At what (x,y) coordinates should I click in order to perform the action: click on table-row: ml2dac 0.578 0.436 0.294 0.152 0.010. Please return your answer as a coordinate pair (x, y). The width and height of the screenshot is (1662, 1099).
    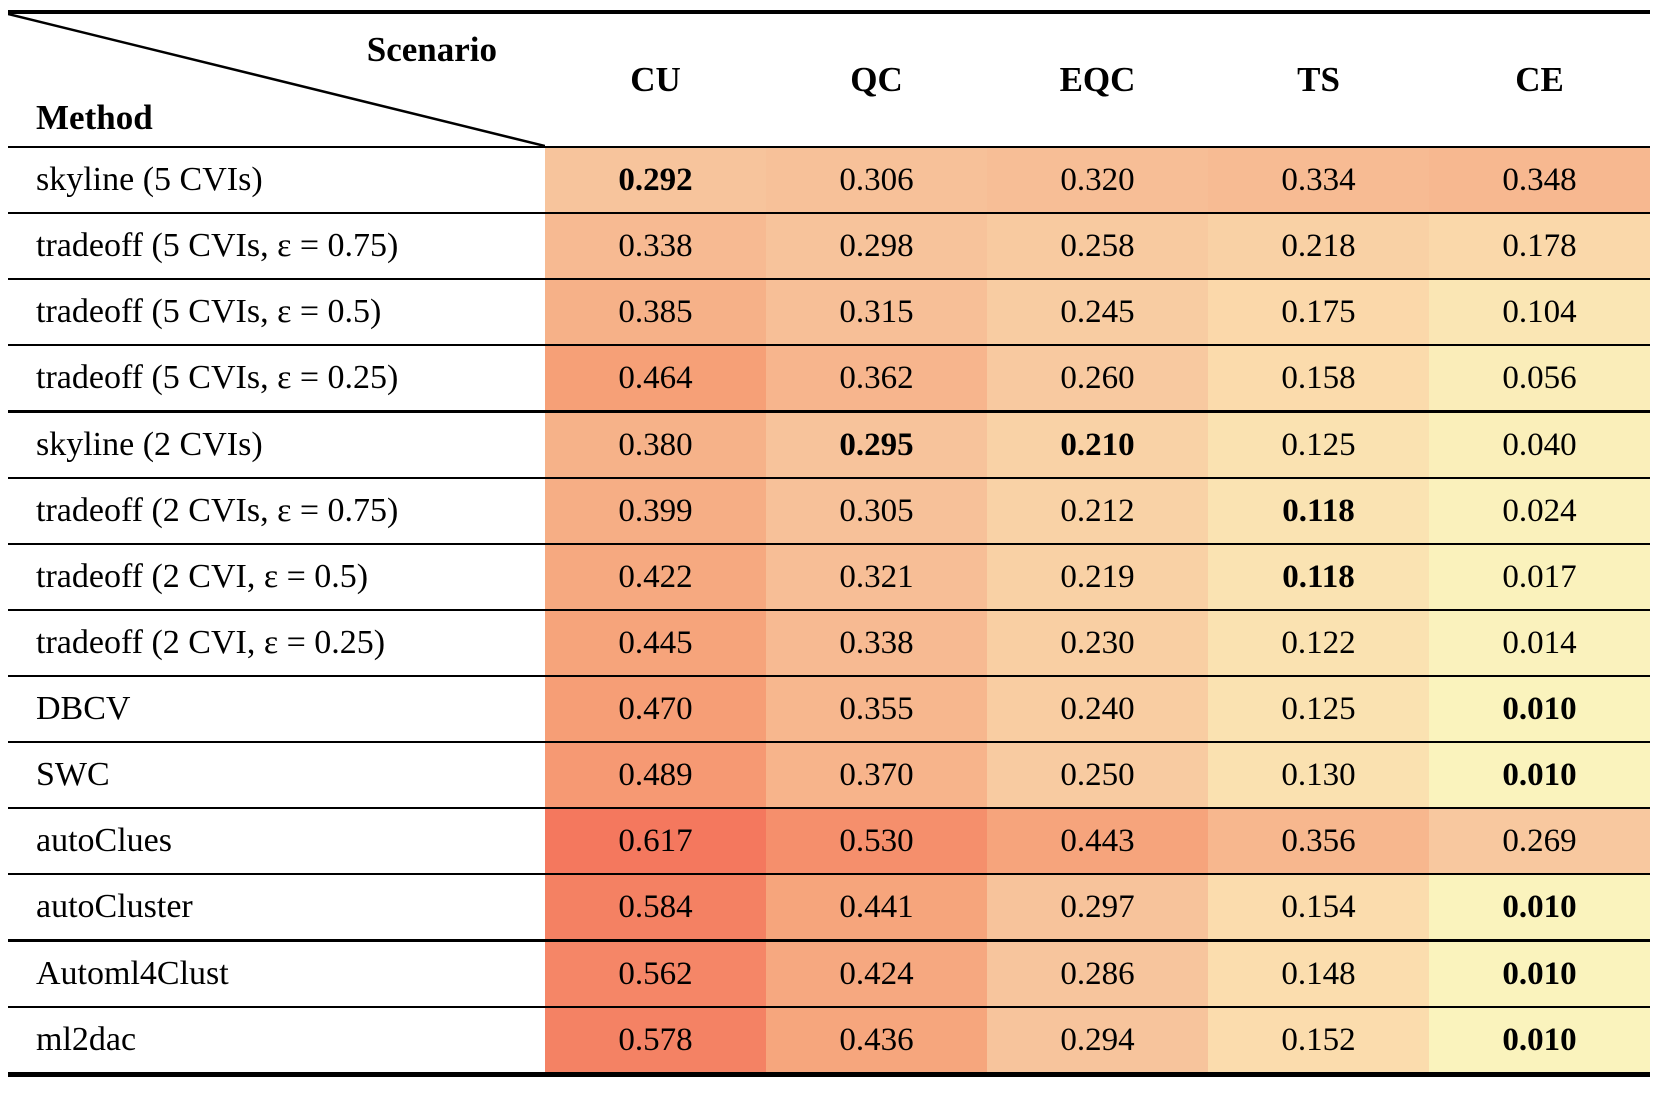
    Looking at the image, I should click on (829, 1040).